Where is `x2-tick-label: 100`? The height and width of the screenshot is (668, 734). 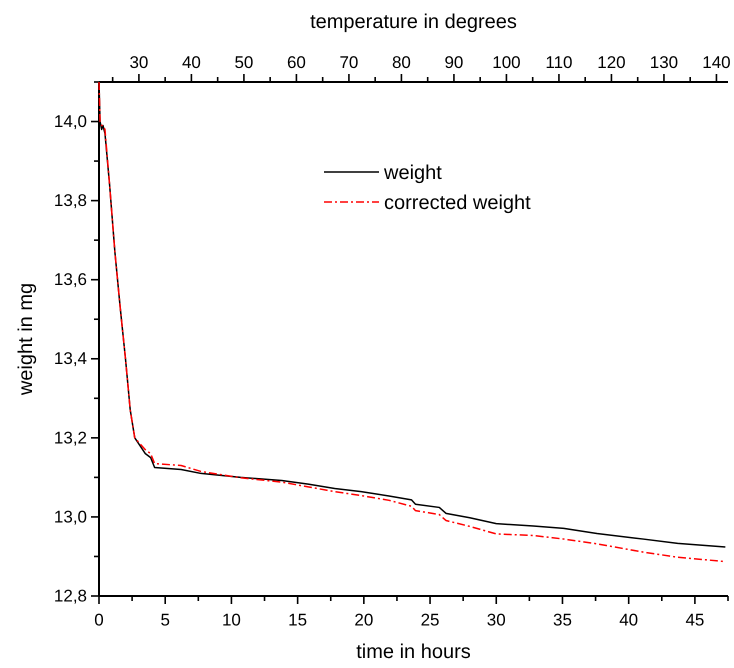 x2-tick-label: 100 is located at coordinates (506, 62).